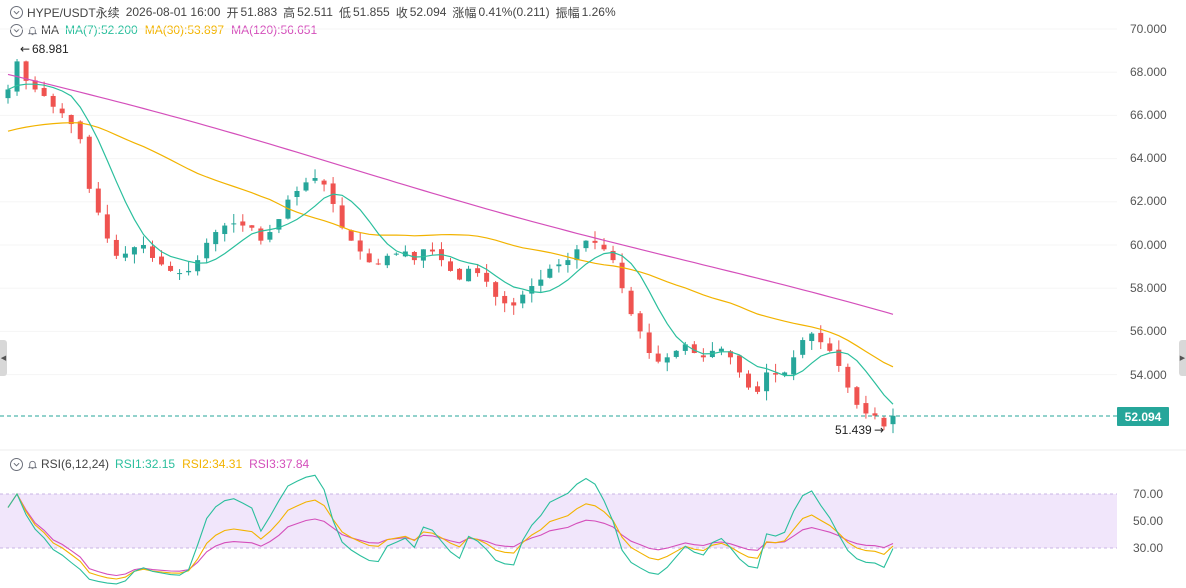 Image resolution: width=1186 pixels, height=588 pixels. Describe the element at coordinates (16, 30) in the screenshot. I see `ma-collapse-toggle-icon` at that location.